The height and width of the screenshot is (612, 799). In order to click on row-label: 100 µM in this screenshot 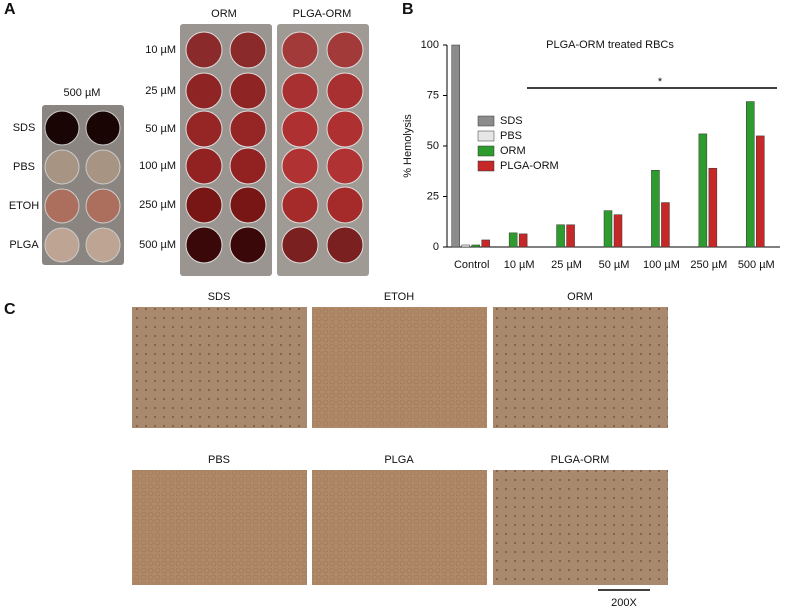, I will do `click(157, 166)`.